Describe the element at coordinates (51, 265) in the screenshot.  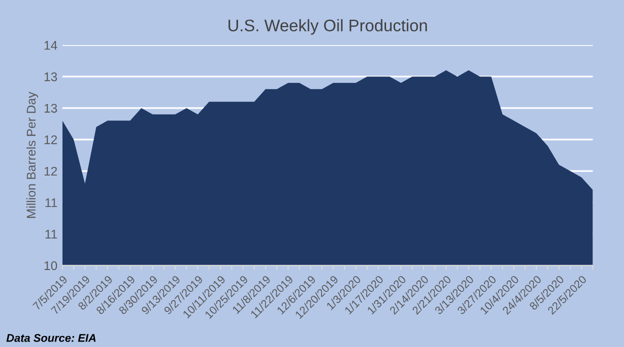
I see `y-tick-label: 10` at that location.